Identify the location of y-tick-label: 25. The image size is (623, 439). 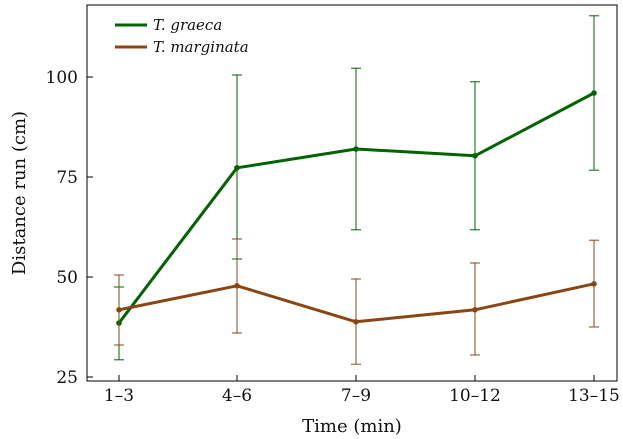
(67, 378).